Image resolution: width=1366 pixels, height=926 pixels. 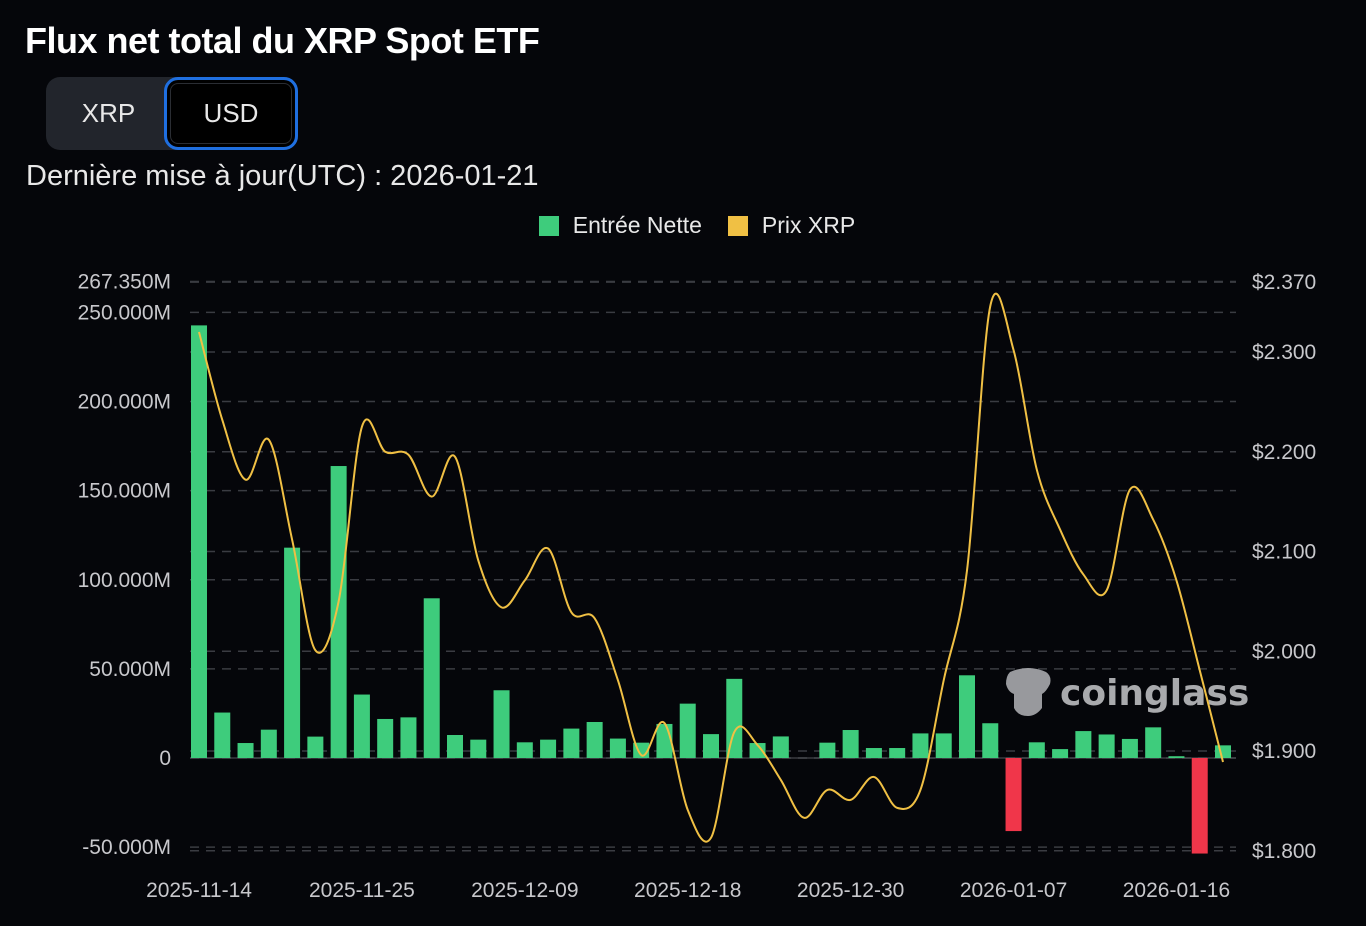 I want to click on y-right-tick-label: $2.100, so click(x=1284, y=552).